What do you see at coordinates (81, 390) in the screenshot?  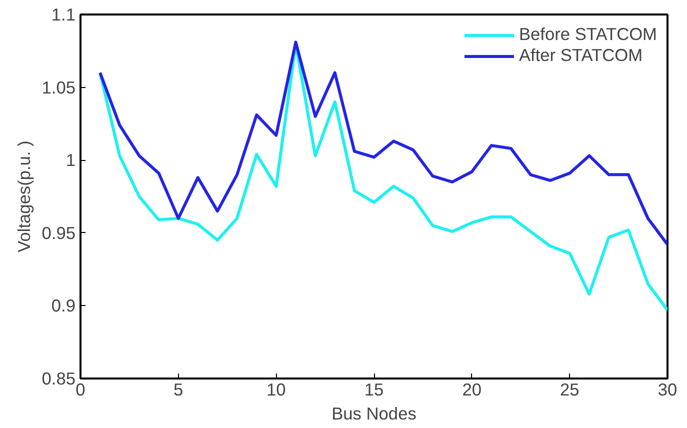 I see `x-tick-label: 0` at bounding box center [81, 390].